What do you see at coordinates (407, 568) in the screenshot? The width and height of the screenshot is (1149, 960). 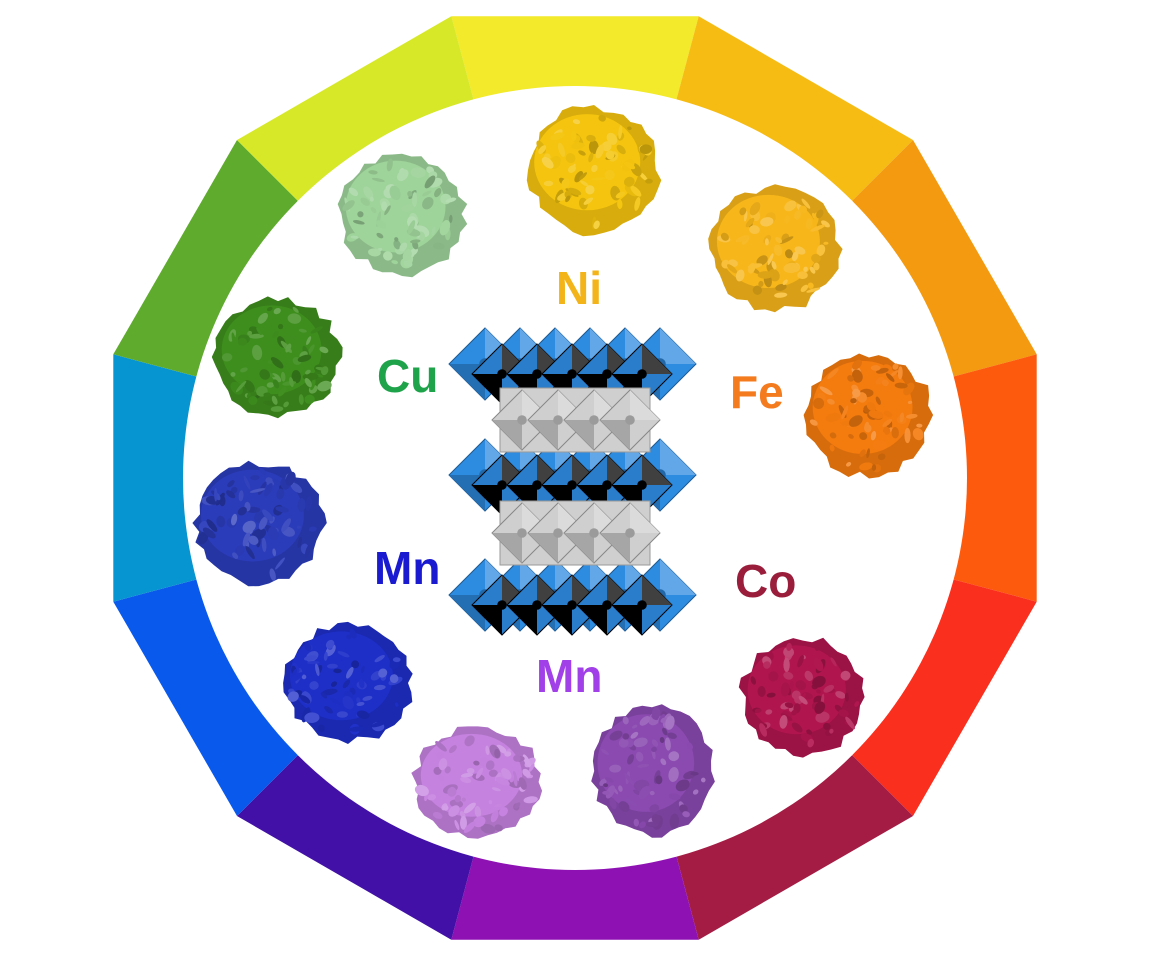 I see `label-mn-left: Mn` at bounding box center [407, 568].